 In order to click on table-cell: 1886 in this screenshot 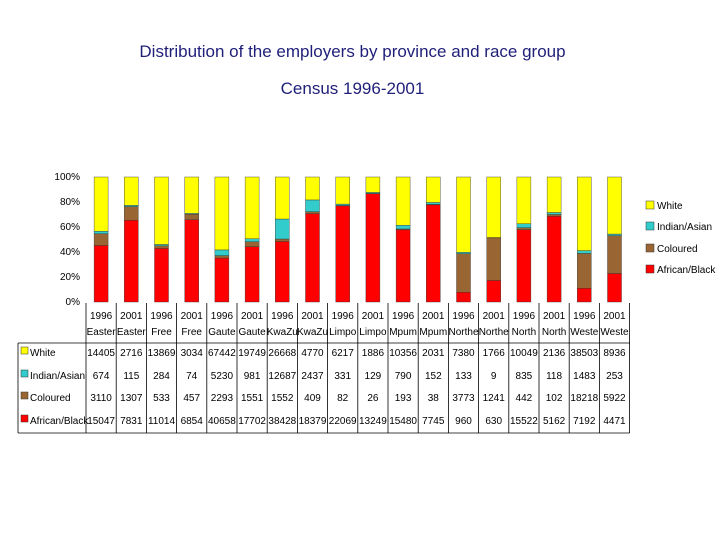, I will do `click(373, 353)`.